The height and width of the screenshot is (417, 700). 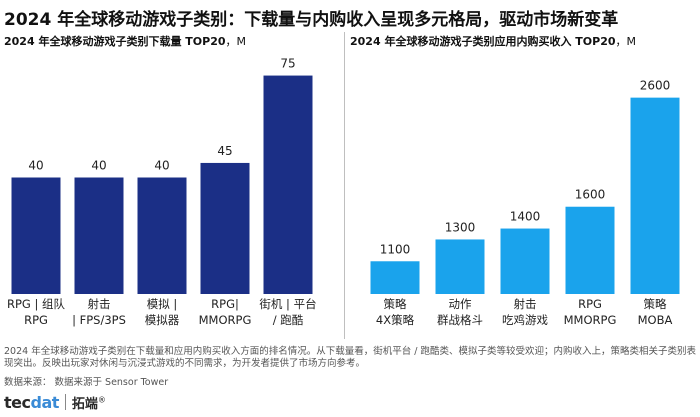 I want to click on brand-name: 拓端®, so click(x=88, y=403).